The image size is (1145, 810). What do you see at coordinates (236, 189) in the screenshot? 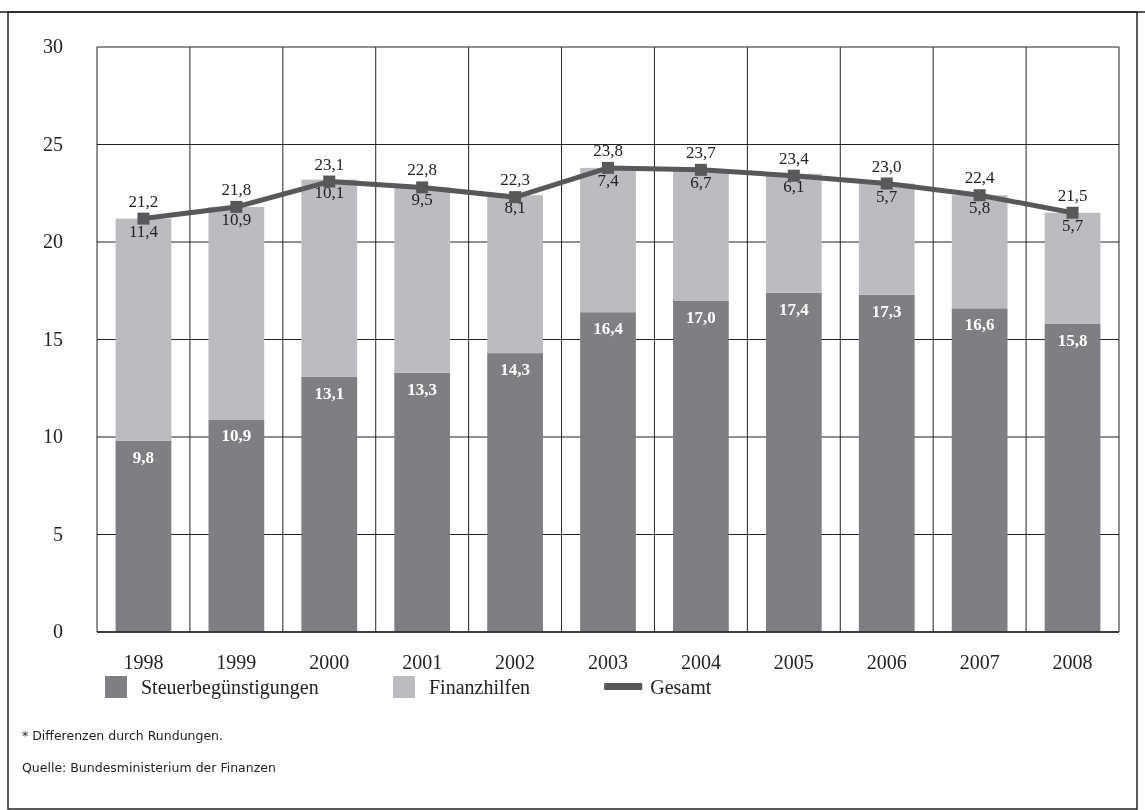
I see `data-label: 21,8` at bounding box center [236, 189].